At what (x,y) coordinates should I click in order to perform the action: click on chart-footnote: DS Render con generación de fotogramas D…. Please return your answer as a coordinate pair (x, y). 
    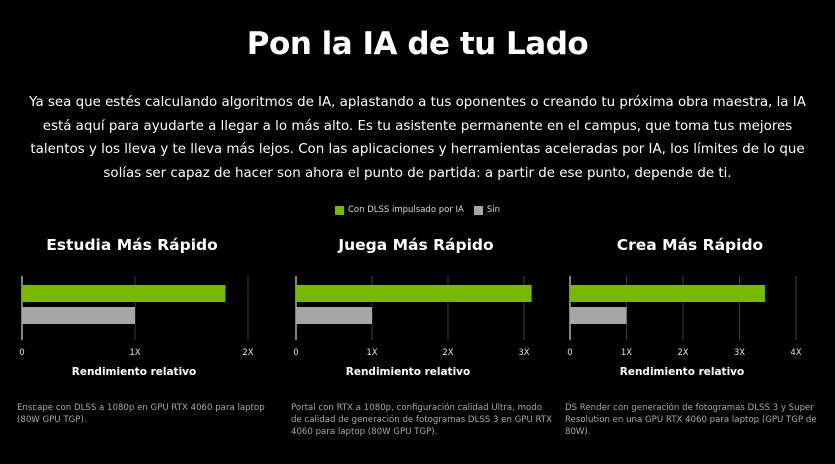
    Looking at the image, I should click on (691, 420).